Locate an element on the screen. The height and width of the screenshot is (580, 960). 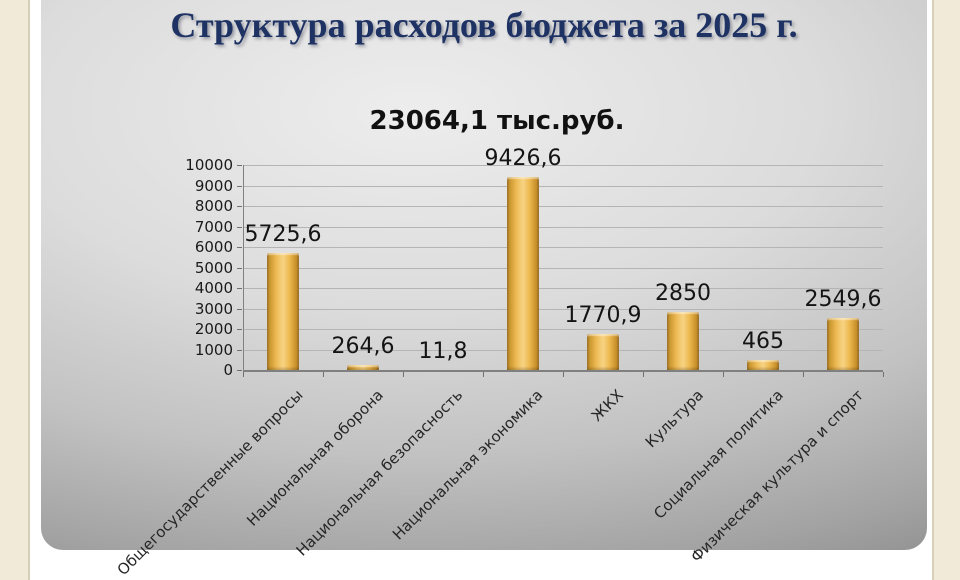
category-label: Социальная политика is located at coordinates (718, 454).